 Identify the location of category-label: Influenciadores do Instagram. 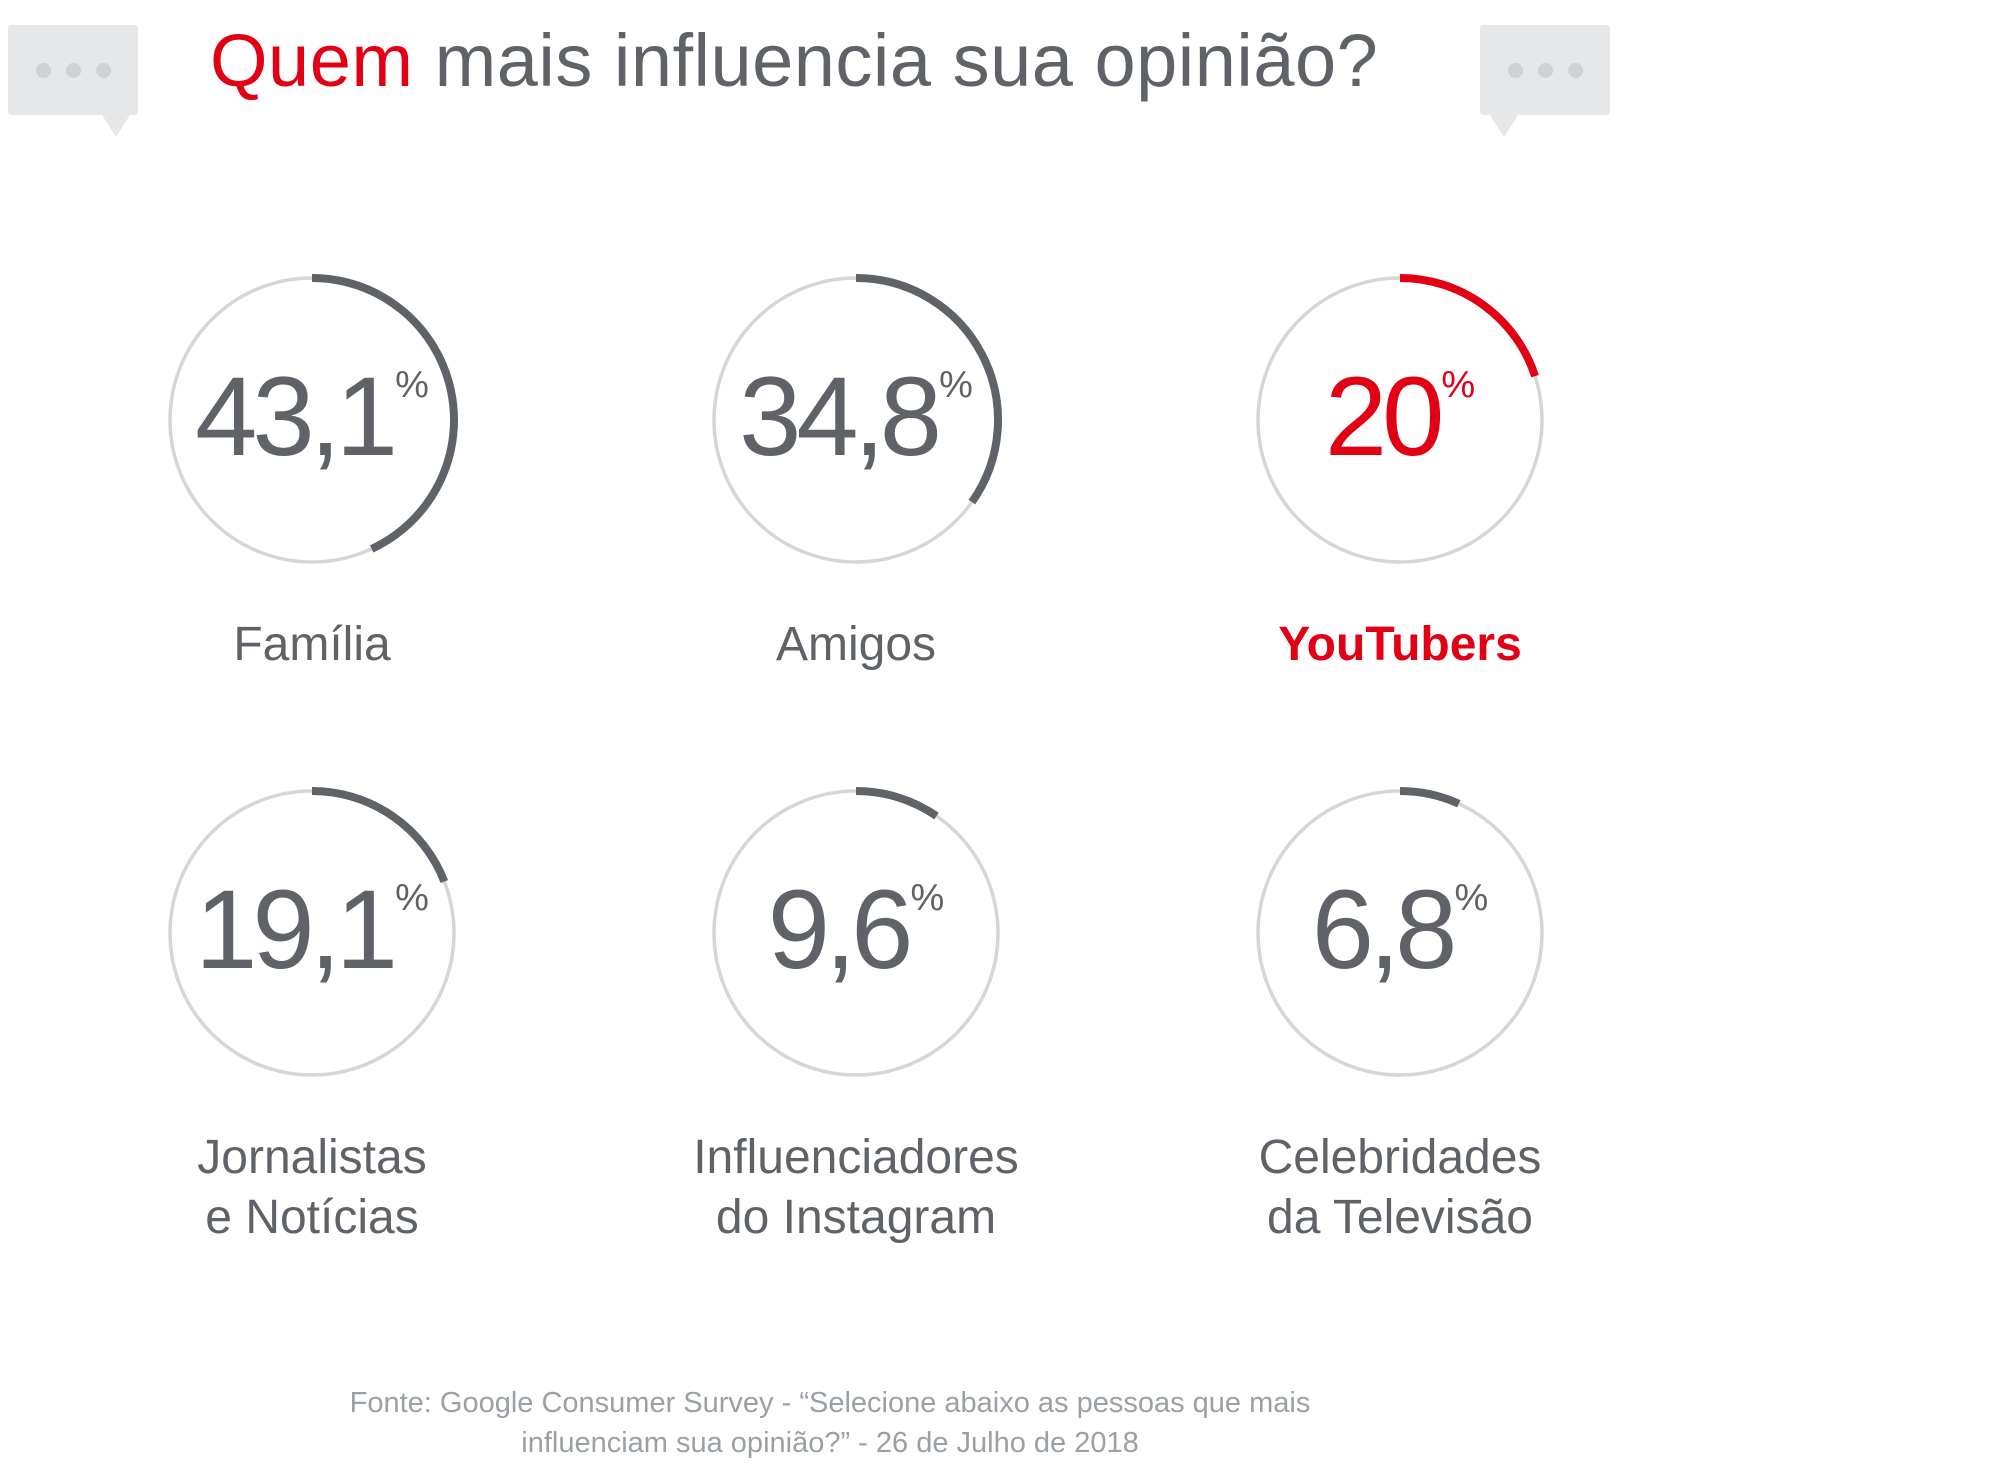
(856, 1188).